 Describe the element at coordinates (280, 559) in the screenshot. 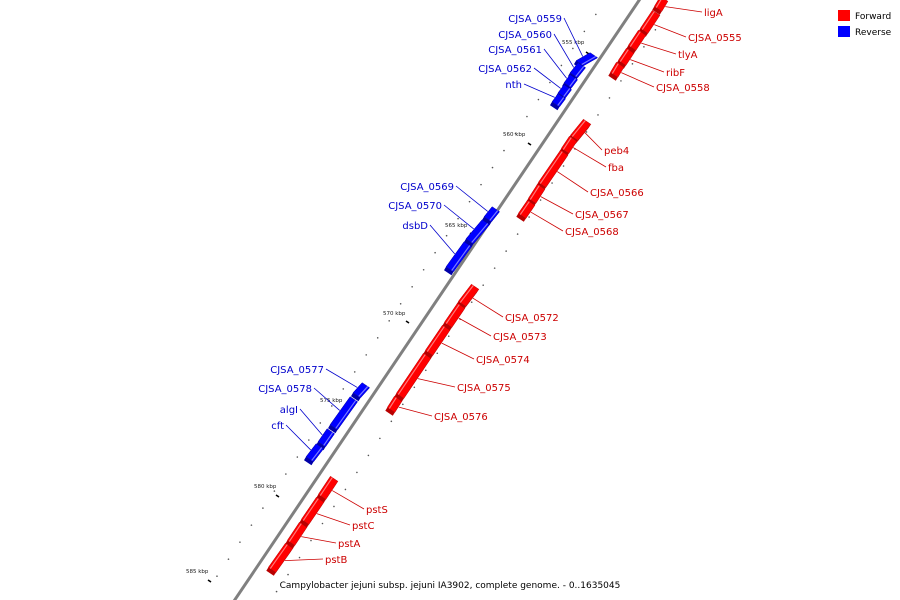

I see `gene-pstb` at that location.